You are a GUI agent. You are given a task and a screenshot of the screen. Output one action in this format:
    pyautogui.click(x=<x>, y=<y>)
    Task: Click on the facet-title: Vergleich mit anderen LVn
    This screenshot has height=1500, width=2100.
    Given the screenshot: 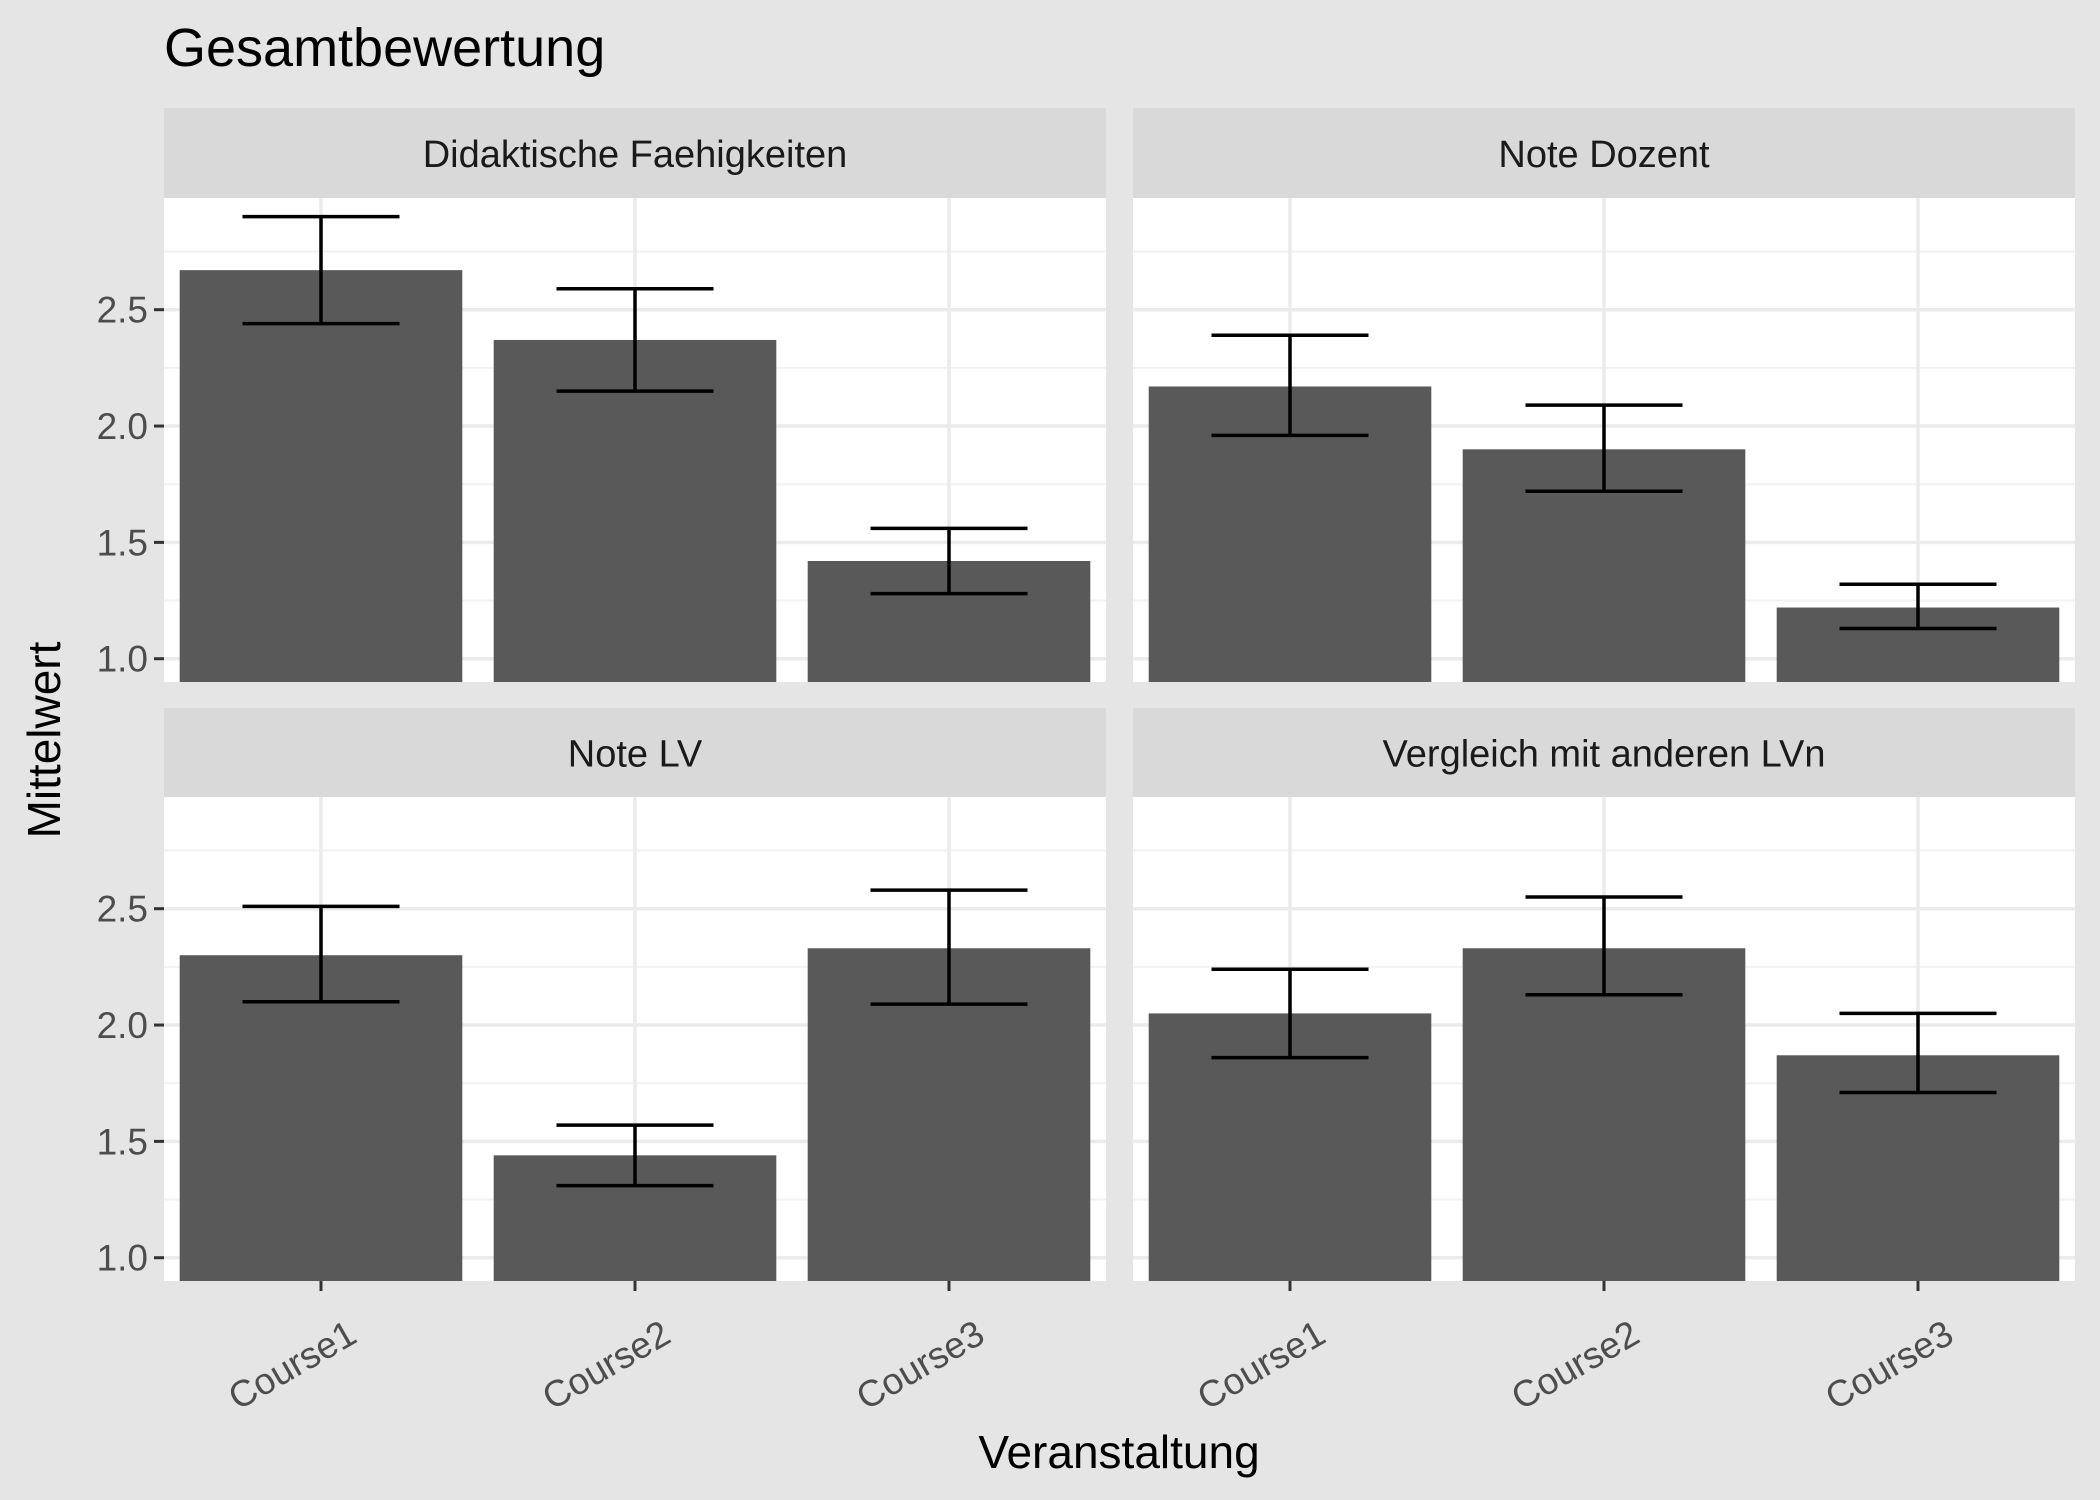 What is the action you would take?
    pyautogui.click(x=1604, y=755)
    